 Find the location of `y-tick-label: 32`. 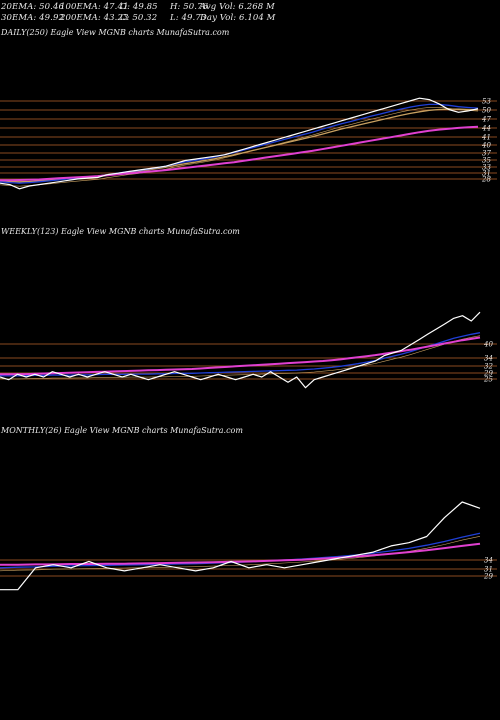

y-tick-label: 32 is located at coordinates (488, 367).